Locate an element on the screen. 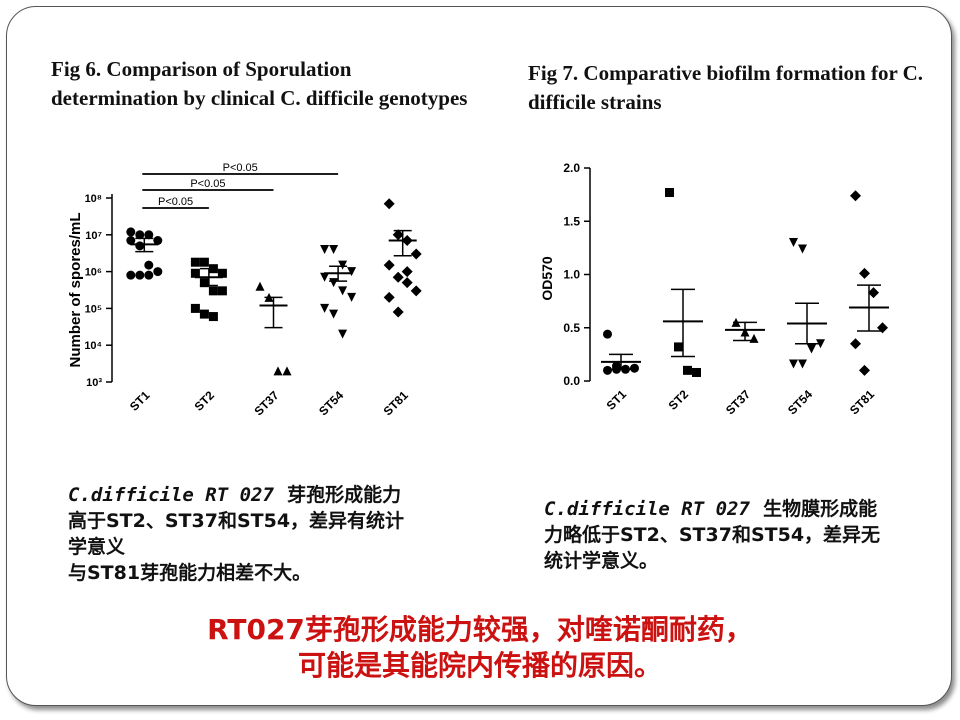 The image size is (960, 720). conclusion-line-2: 可能是其能院内传播的原因。 is located at coordinates (479, 665).